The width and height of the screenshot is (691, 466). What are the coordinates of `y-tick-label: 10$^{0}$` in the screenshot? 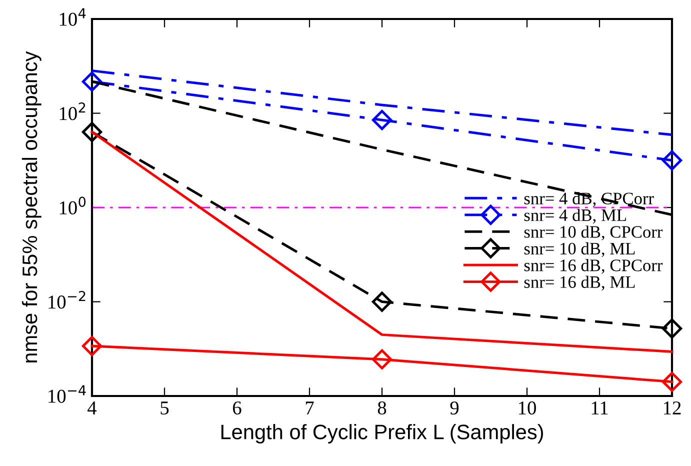 It's located at (73, 205).